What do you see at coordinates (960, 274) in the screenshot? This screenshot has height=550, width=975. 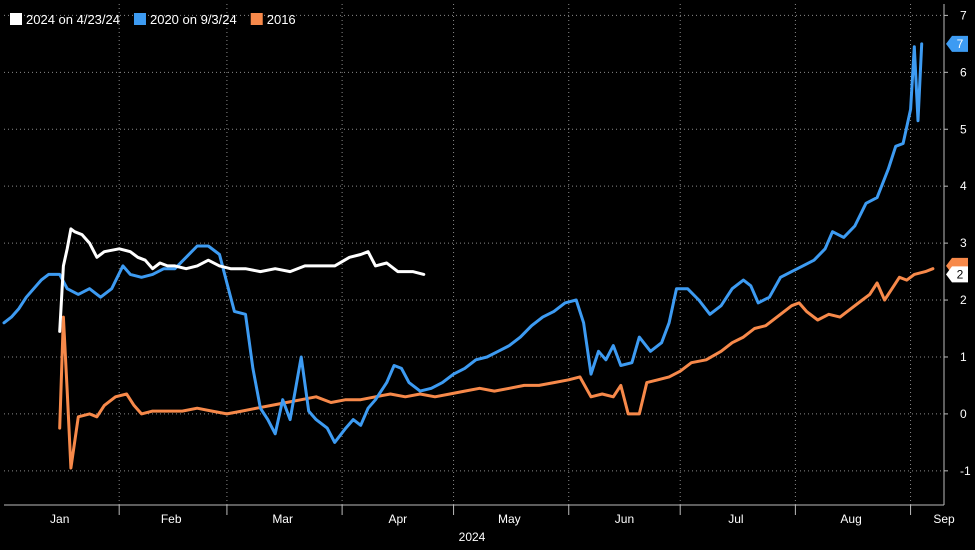 I see `last-value-tag-label: 2` at bounding box center [960, 274].